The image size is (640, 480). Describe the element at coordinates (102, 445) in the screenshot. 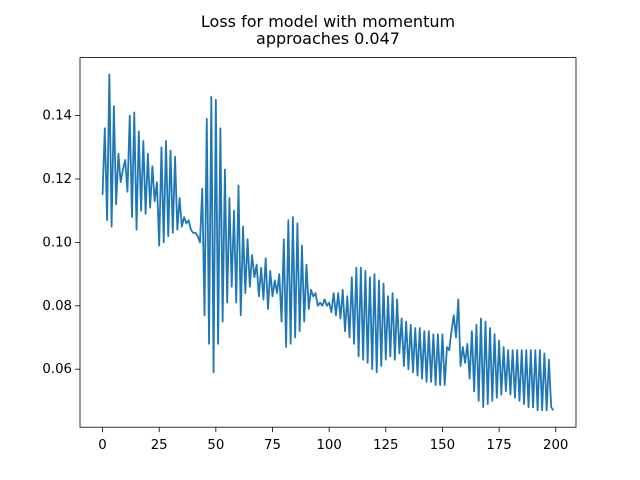

I see `x-tick-label: 0` at that location.